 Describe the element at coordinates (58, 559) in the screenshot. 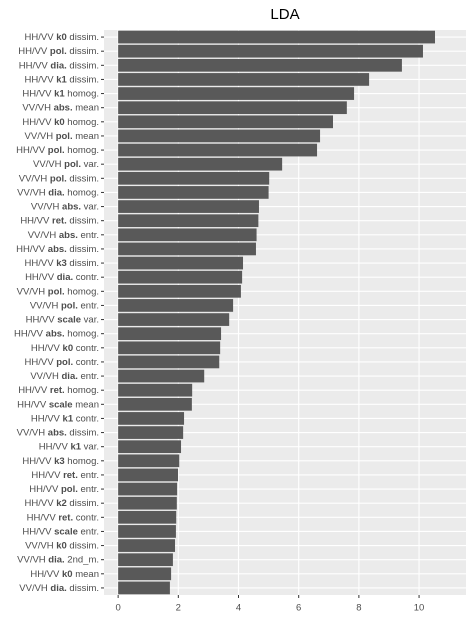

I see `y-tick-label: VV/VH dia. 2nd_m.` at that location.